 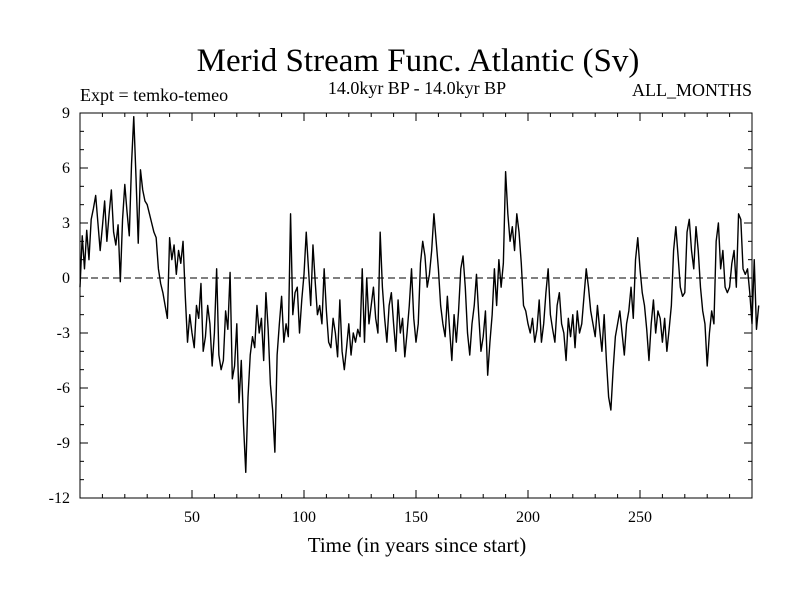 I want to click on chart-subtitle-left: Expt = temko-temeo, so click(x=154, y=95).